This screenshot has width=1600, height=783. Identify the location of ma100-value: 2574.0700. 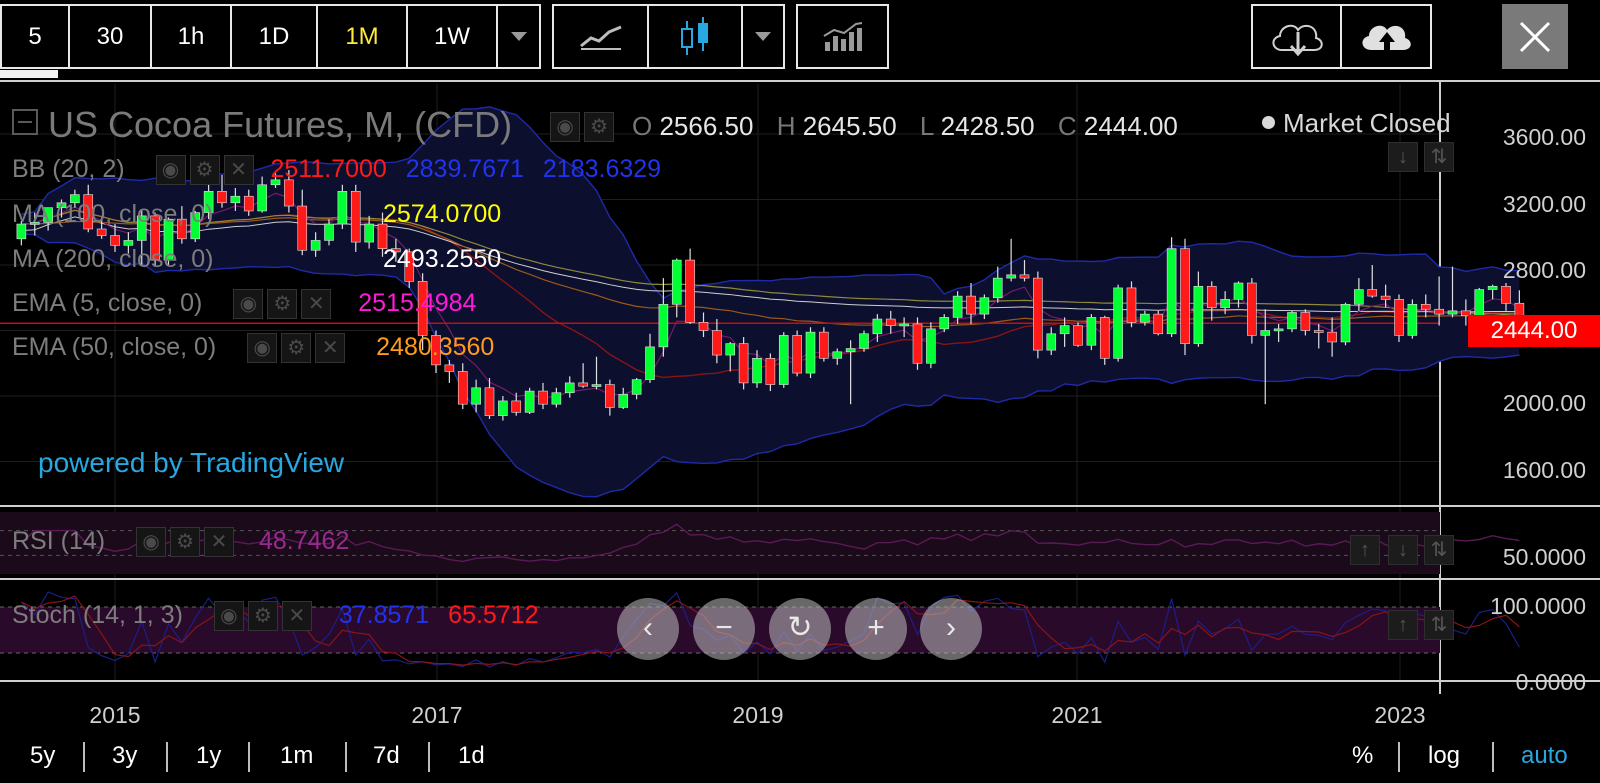
(442, 214).